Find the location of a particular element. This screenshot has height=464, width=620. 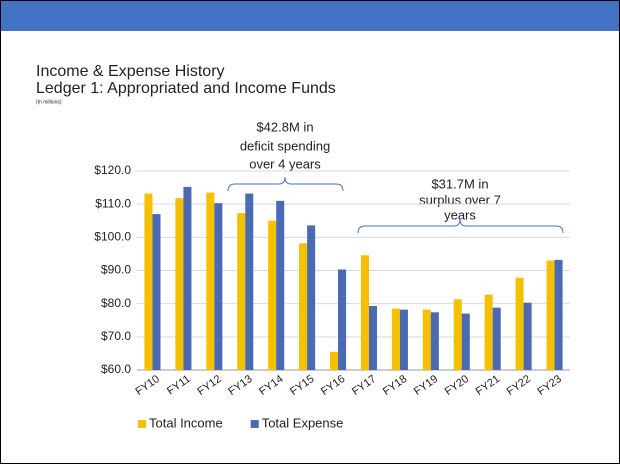

y-tick-label: $80.0 is located at coordinates (116, 303).